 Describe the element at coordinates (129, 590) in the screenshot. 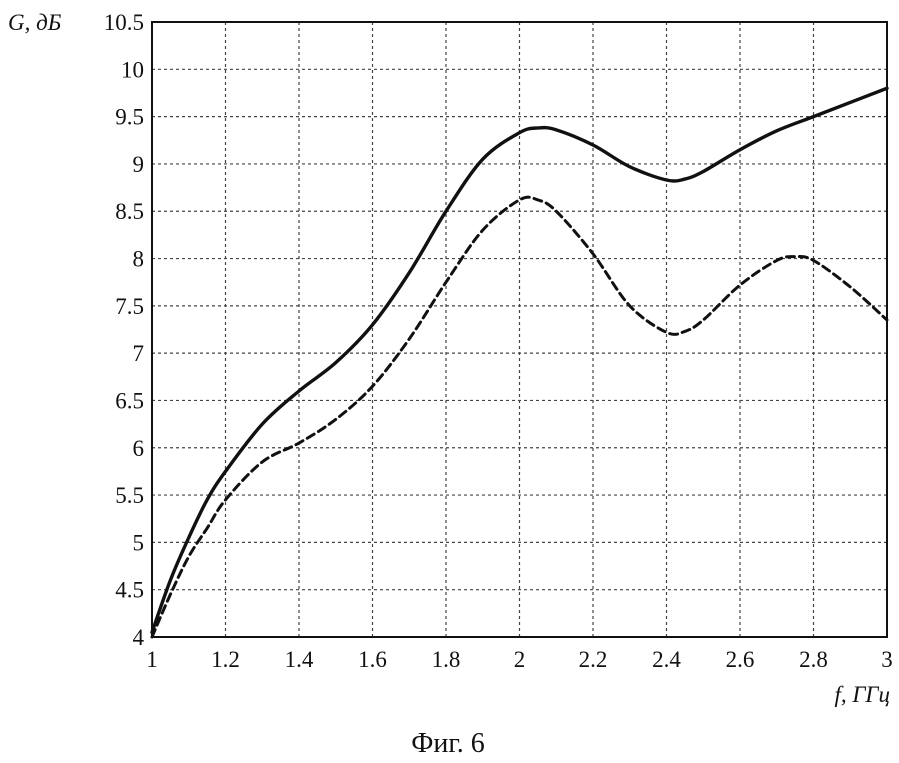

I see `y-tick-label: 4.5` at that location.